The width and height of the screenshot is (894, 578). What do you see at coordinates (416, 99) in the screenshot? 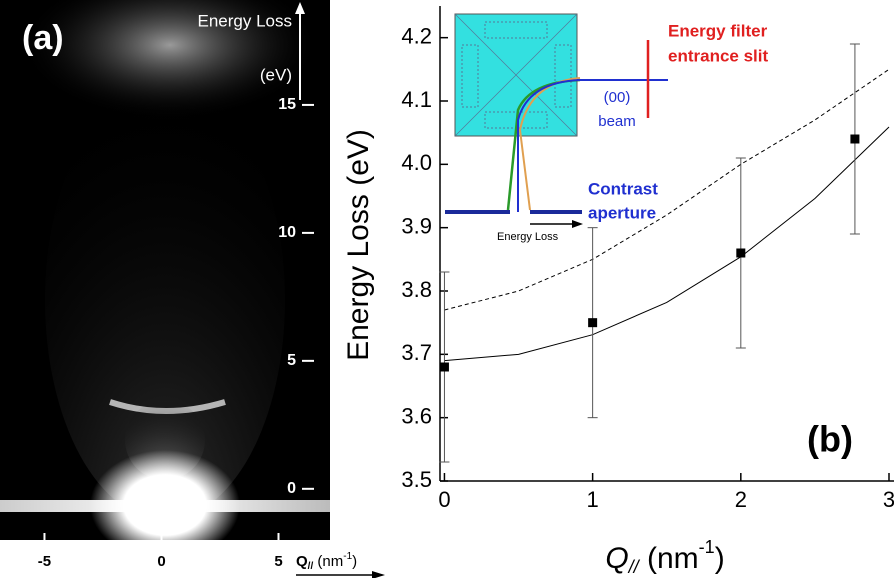
I see `y-tick-label: 4.1` at bounding box center [416, 99].